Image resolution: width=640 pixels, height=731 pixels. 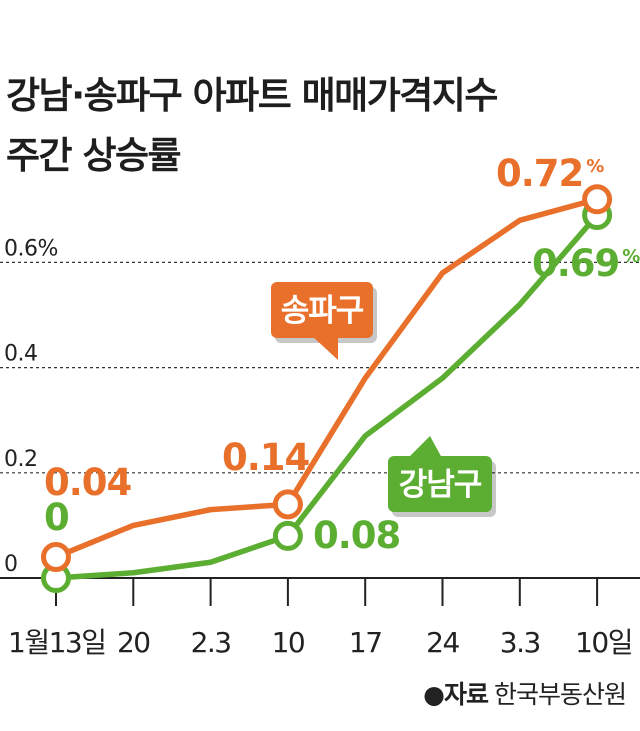 What do you see at coordinates (520, 642) in the screenshot?
I see `x-tick-label: 3.3` at bounding box center [520, 642].